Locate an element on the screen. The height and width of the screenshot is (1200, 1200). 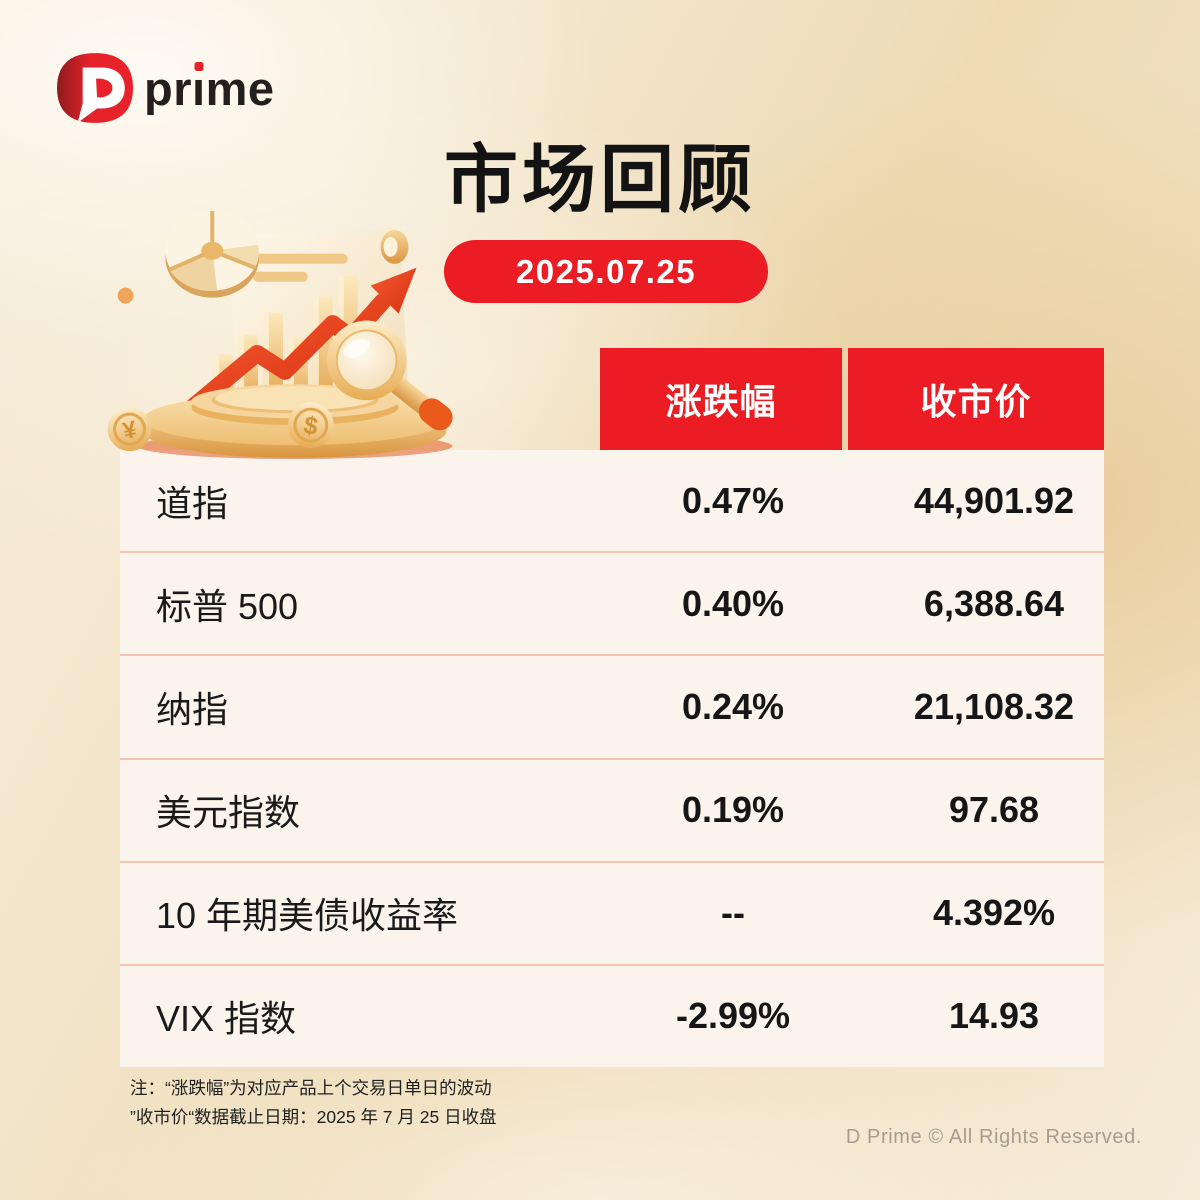
copyright: D Prime © All Rights Reserved. is located at coordinates (993, 1137).